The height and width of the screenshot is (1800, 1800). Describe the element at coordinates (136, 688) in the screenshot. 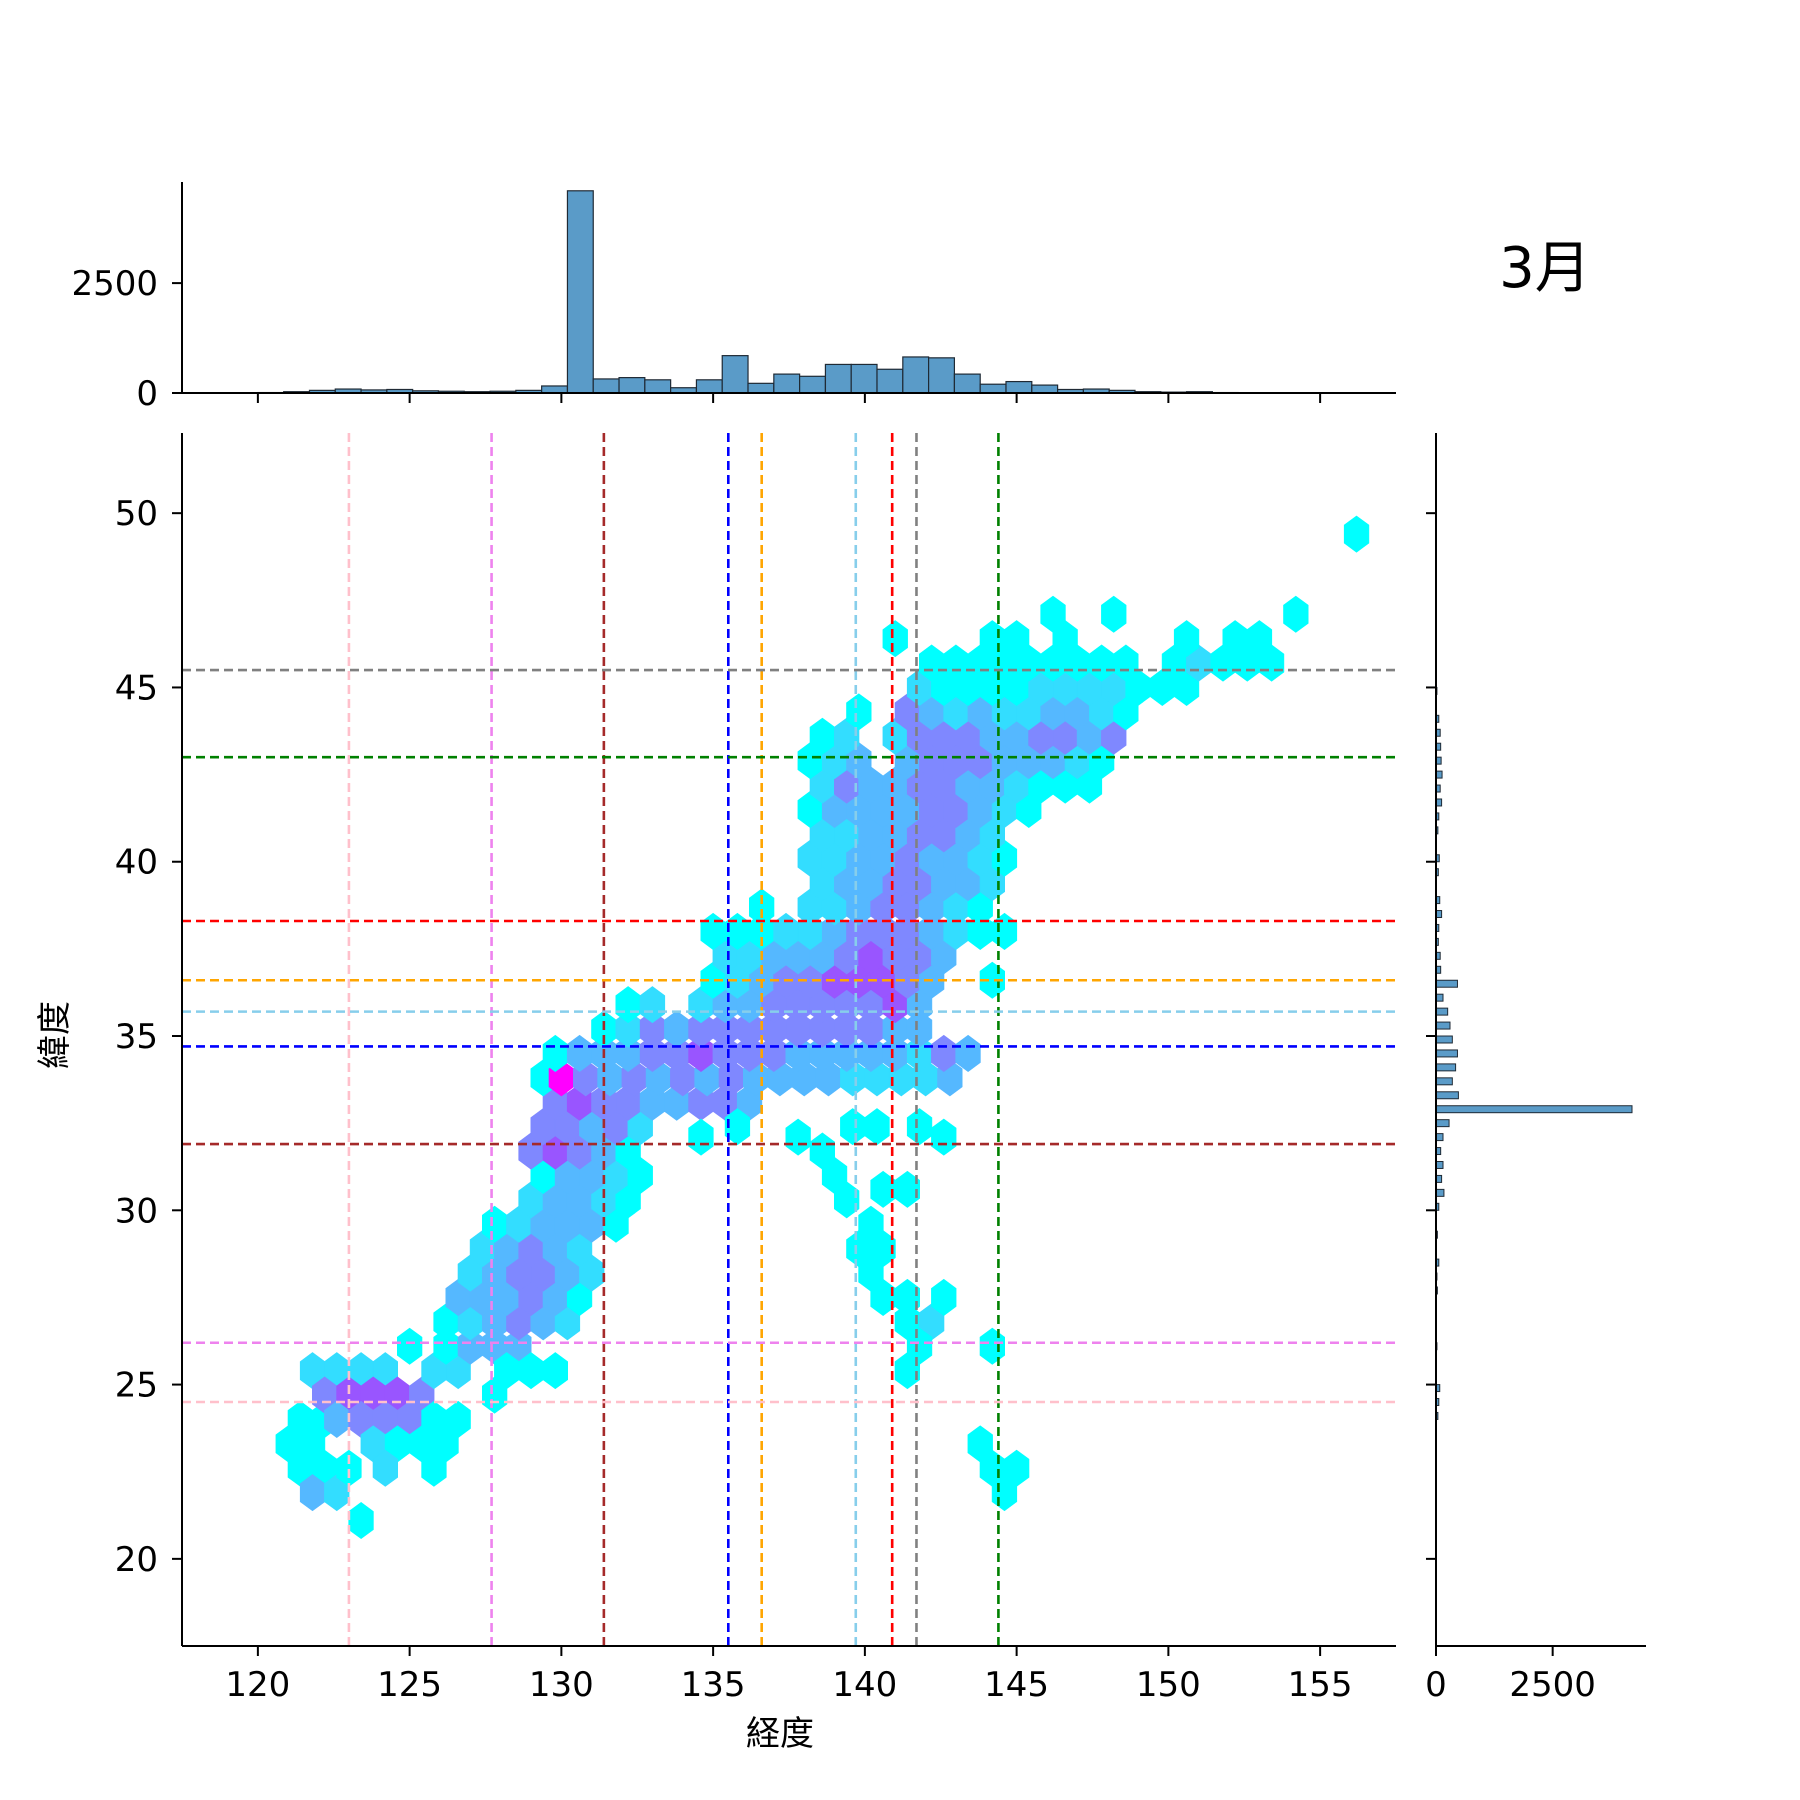

I see `y-tick-label: 45` at that location.